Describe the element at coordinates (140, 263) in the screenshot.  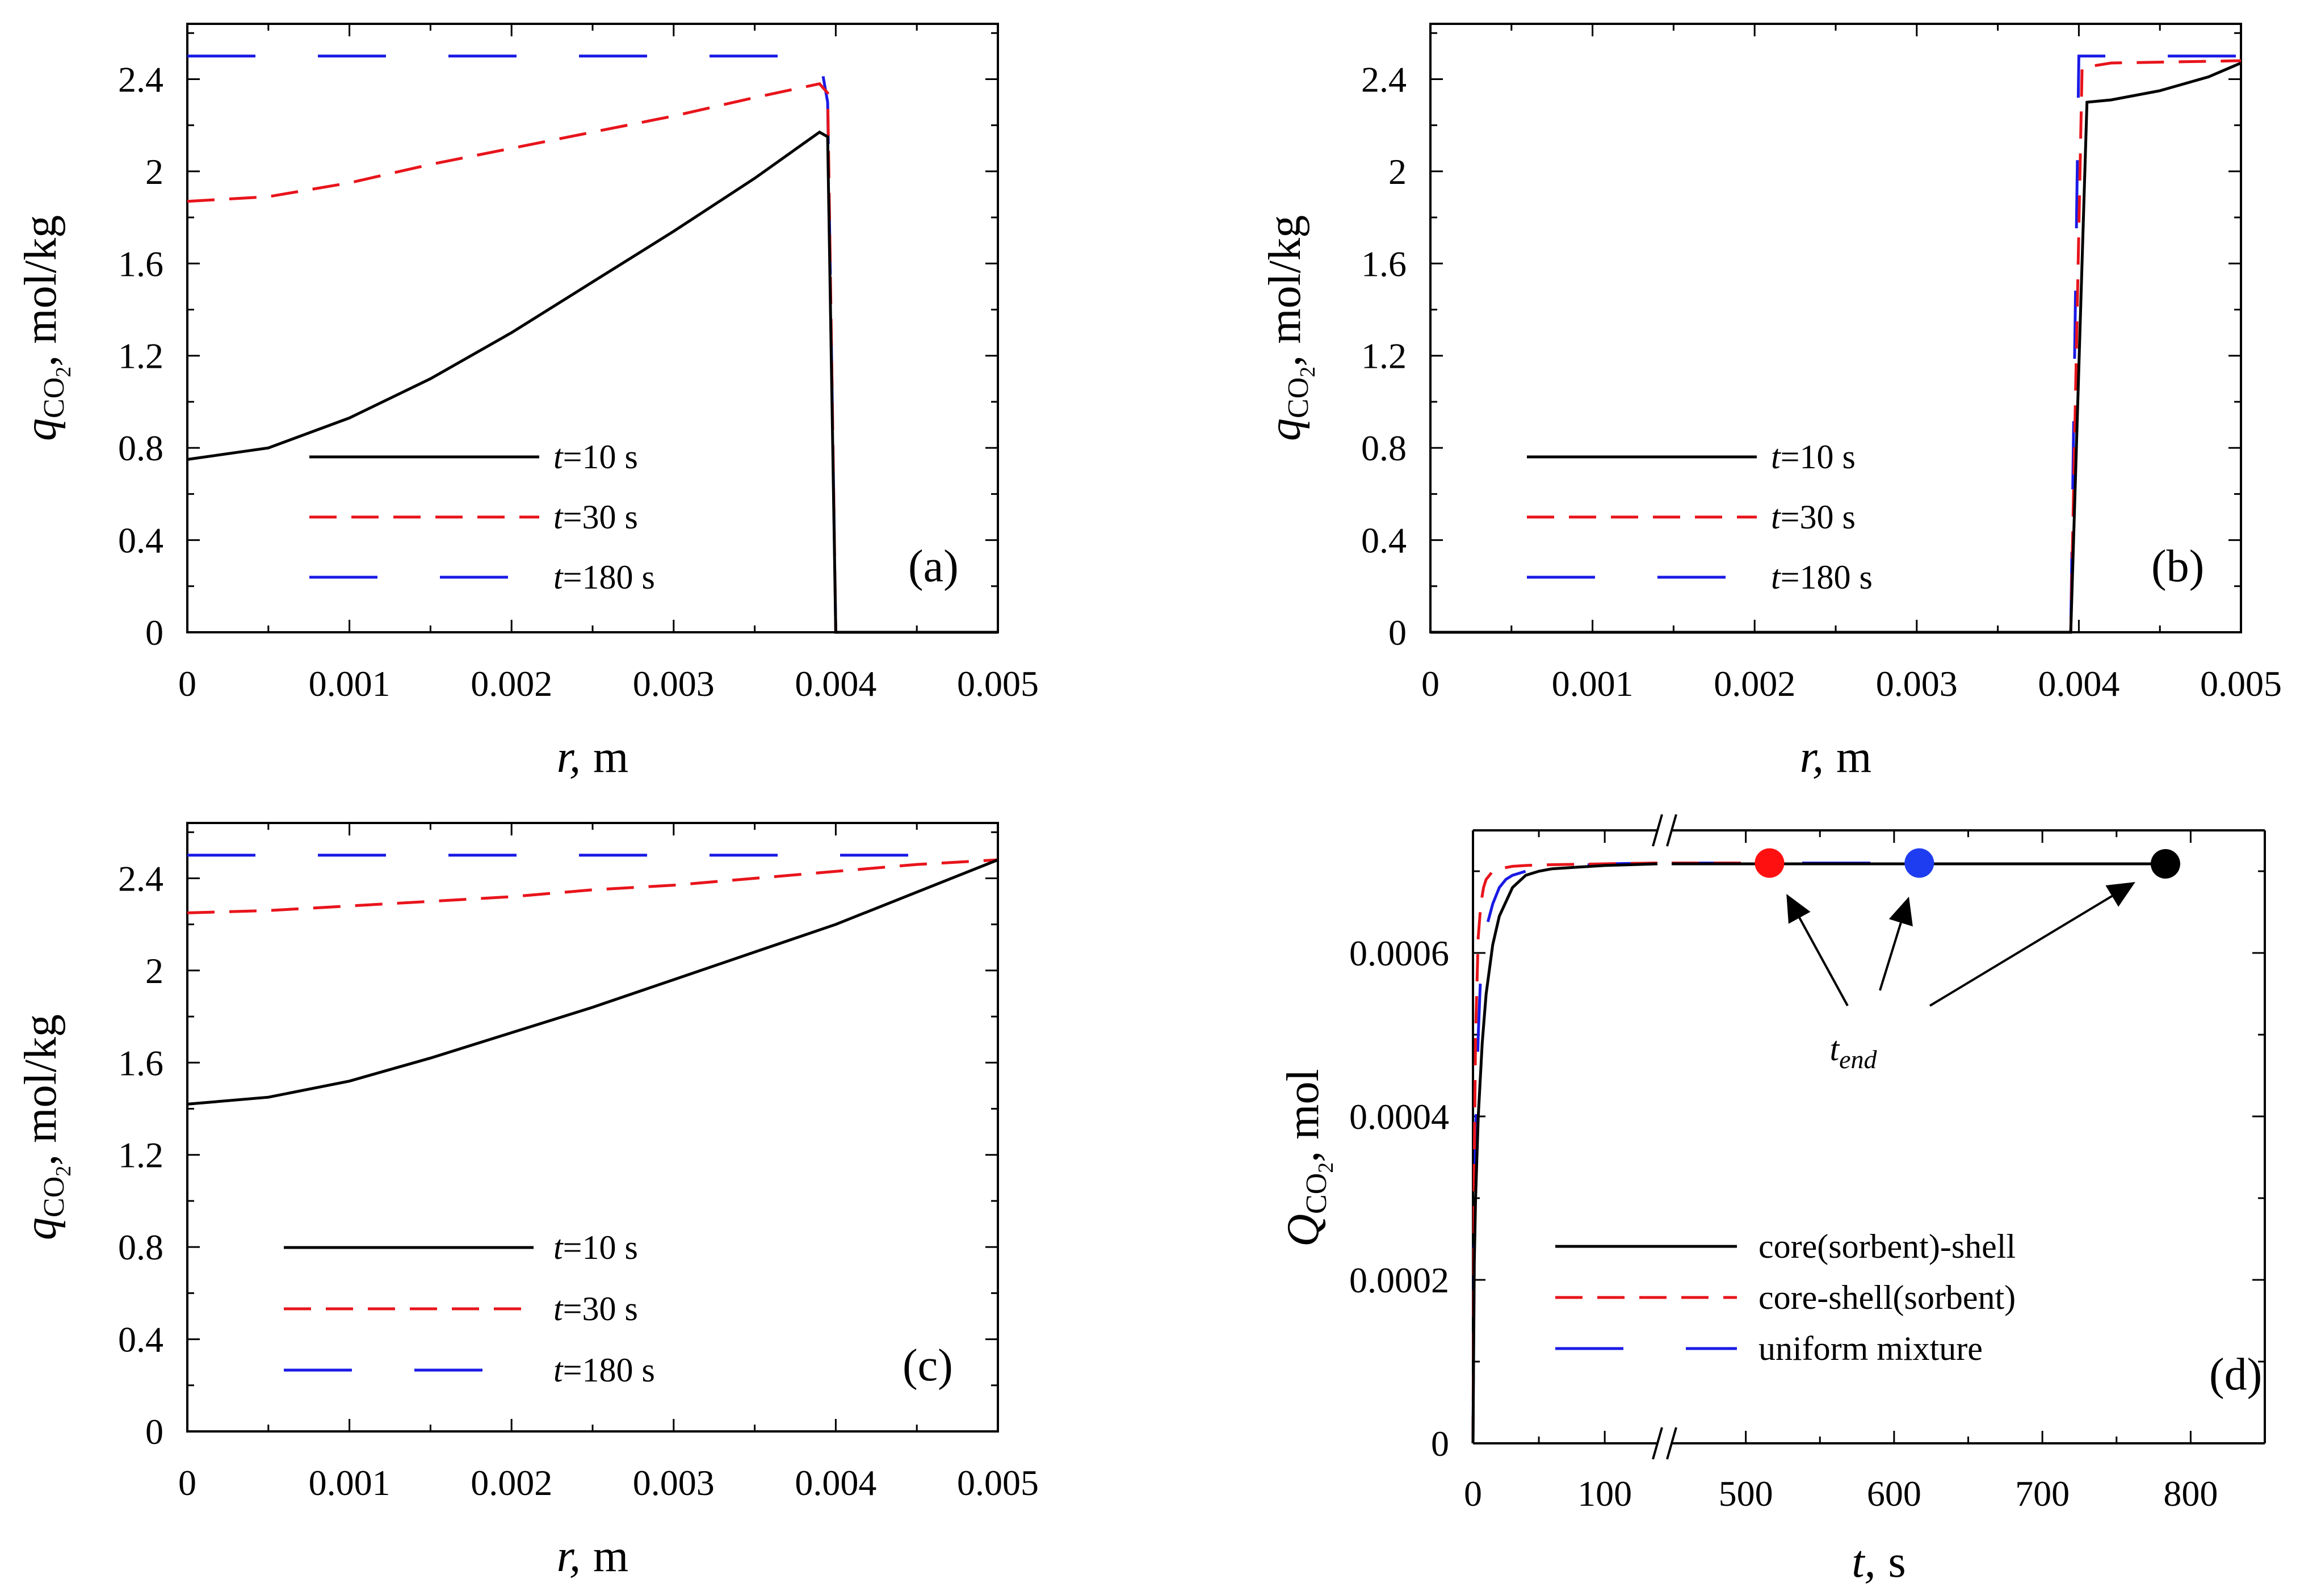
I see `y-tick-label: 1.6` at that location.